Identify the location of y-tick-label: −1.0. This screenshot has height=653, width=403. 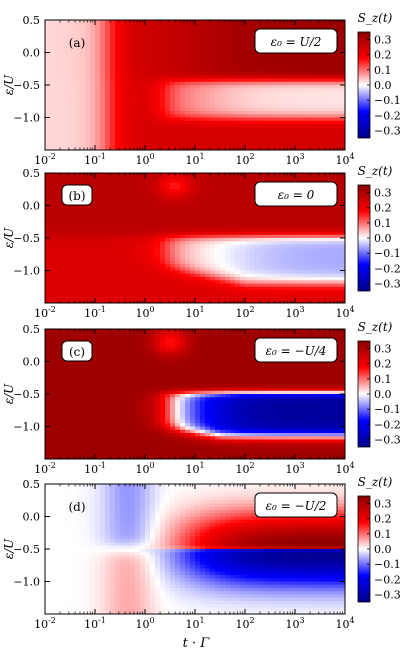
(26, 118).